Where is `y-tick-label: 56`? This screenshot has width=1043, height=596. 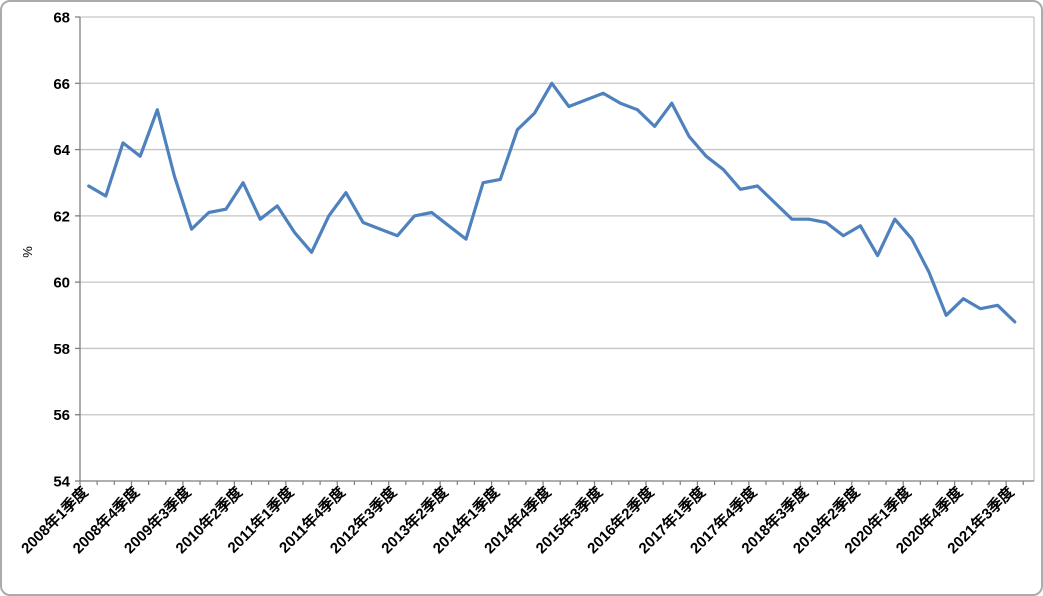
y-tick-label: 56 is located at coordinates (61, 415).